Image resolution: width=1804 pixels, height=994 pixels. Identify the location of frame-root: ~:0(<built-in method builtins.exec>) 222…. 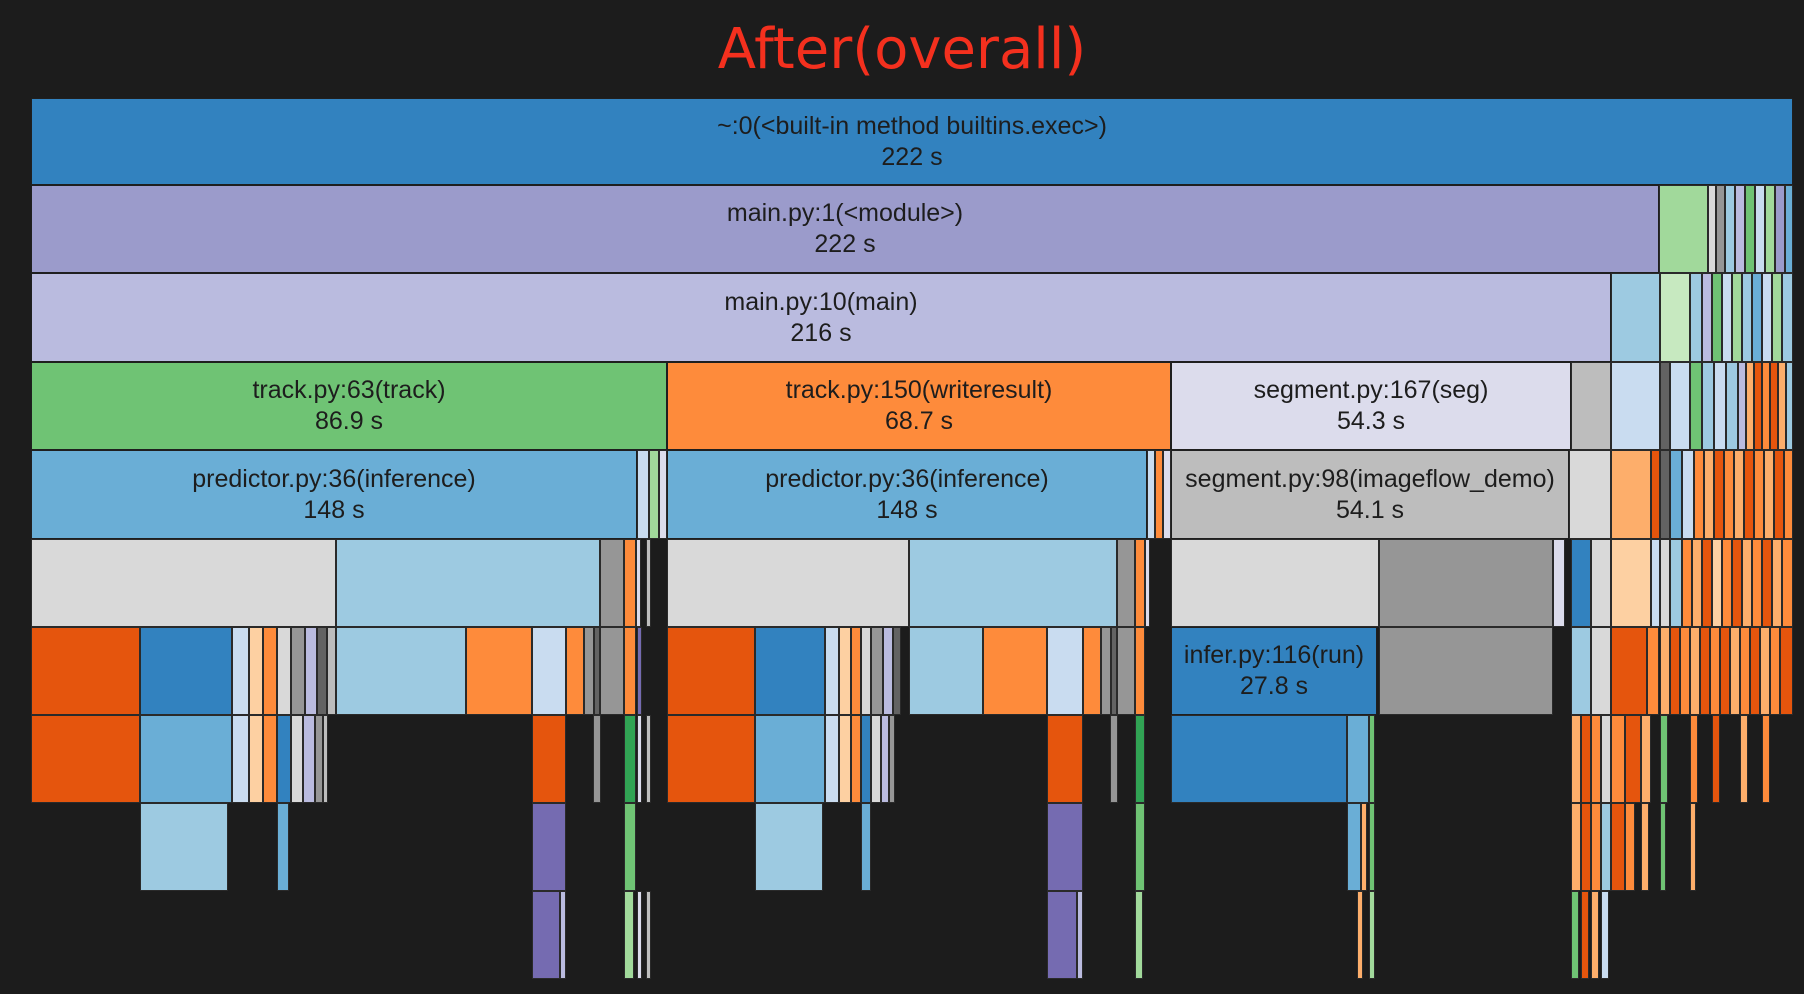
(912, 141).